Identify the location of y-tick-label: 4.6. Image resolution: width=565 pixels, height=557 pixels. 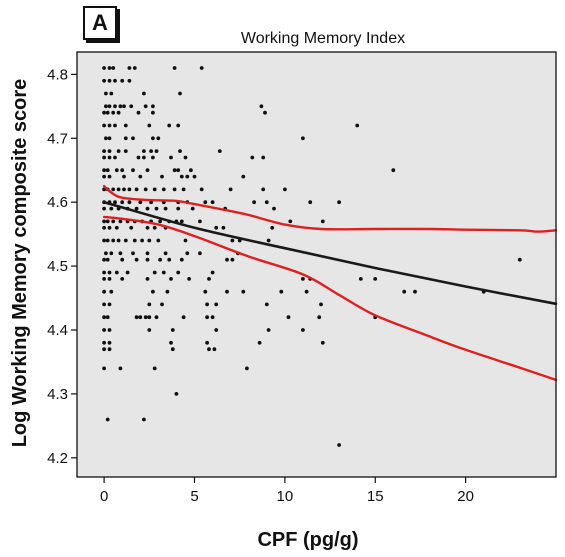
(57, 202).